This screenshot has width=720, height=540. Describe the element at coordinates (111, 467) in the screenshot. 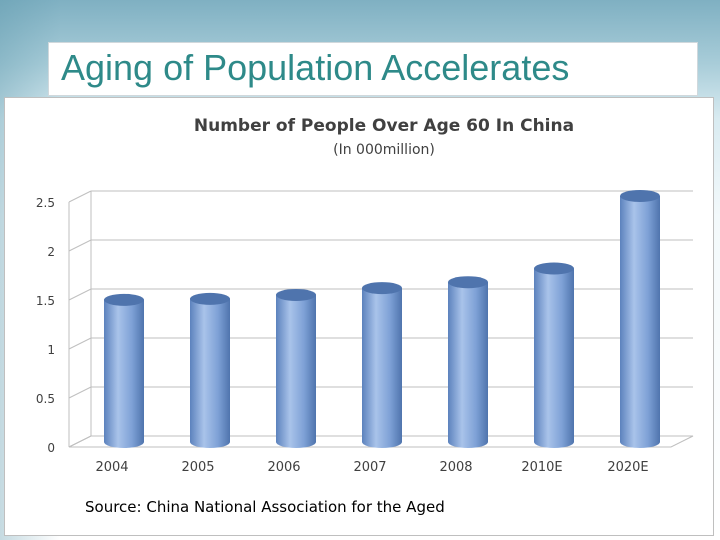

I see `x-tick-label: 2004` at that location.